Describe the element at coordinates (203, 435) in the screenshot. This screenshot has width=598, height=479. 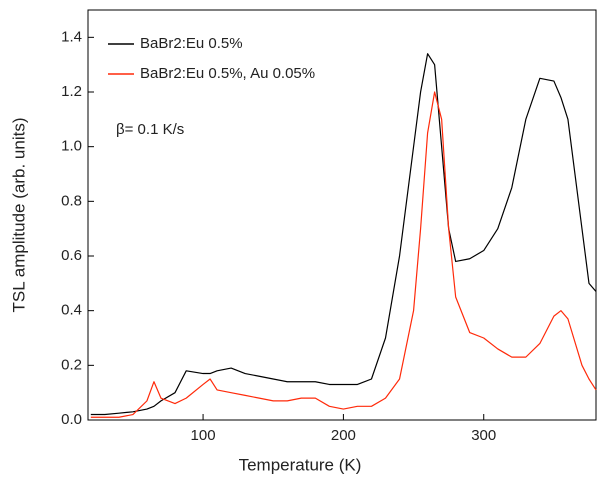
I see `x-tick-label: 100` at that location.